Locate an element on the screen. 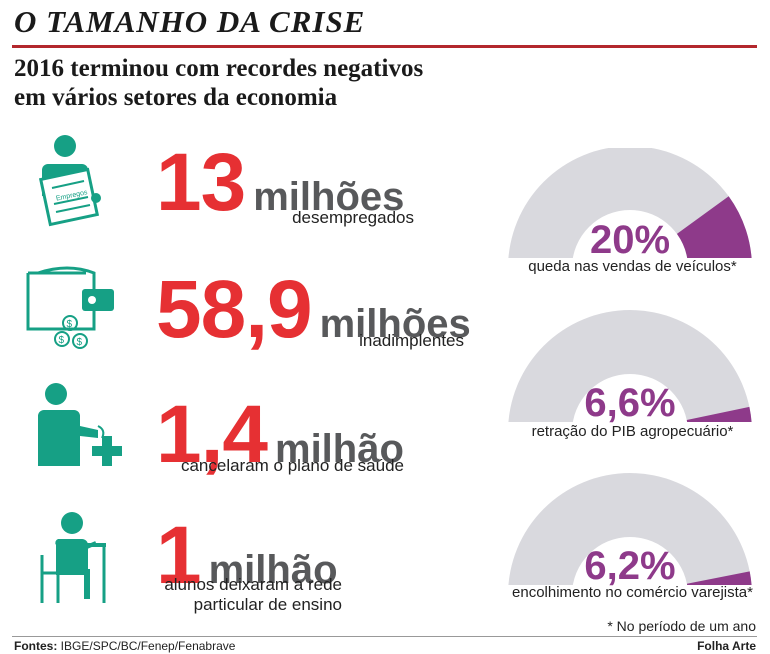 The height and width of the screenshot is (654, 770). stat-row-health-plan: 1,4 milhão cancelaram o plano de saúde is located at coordinates (250, 440).